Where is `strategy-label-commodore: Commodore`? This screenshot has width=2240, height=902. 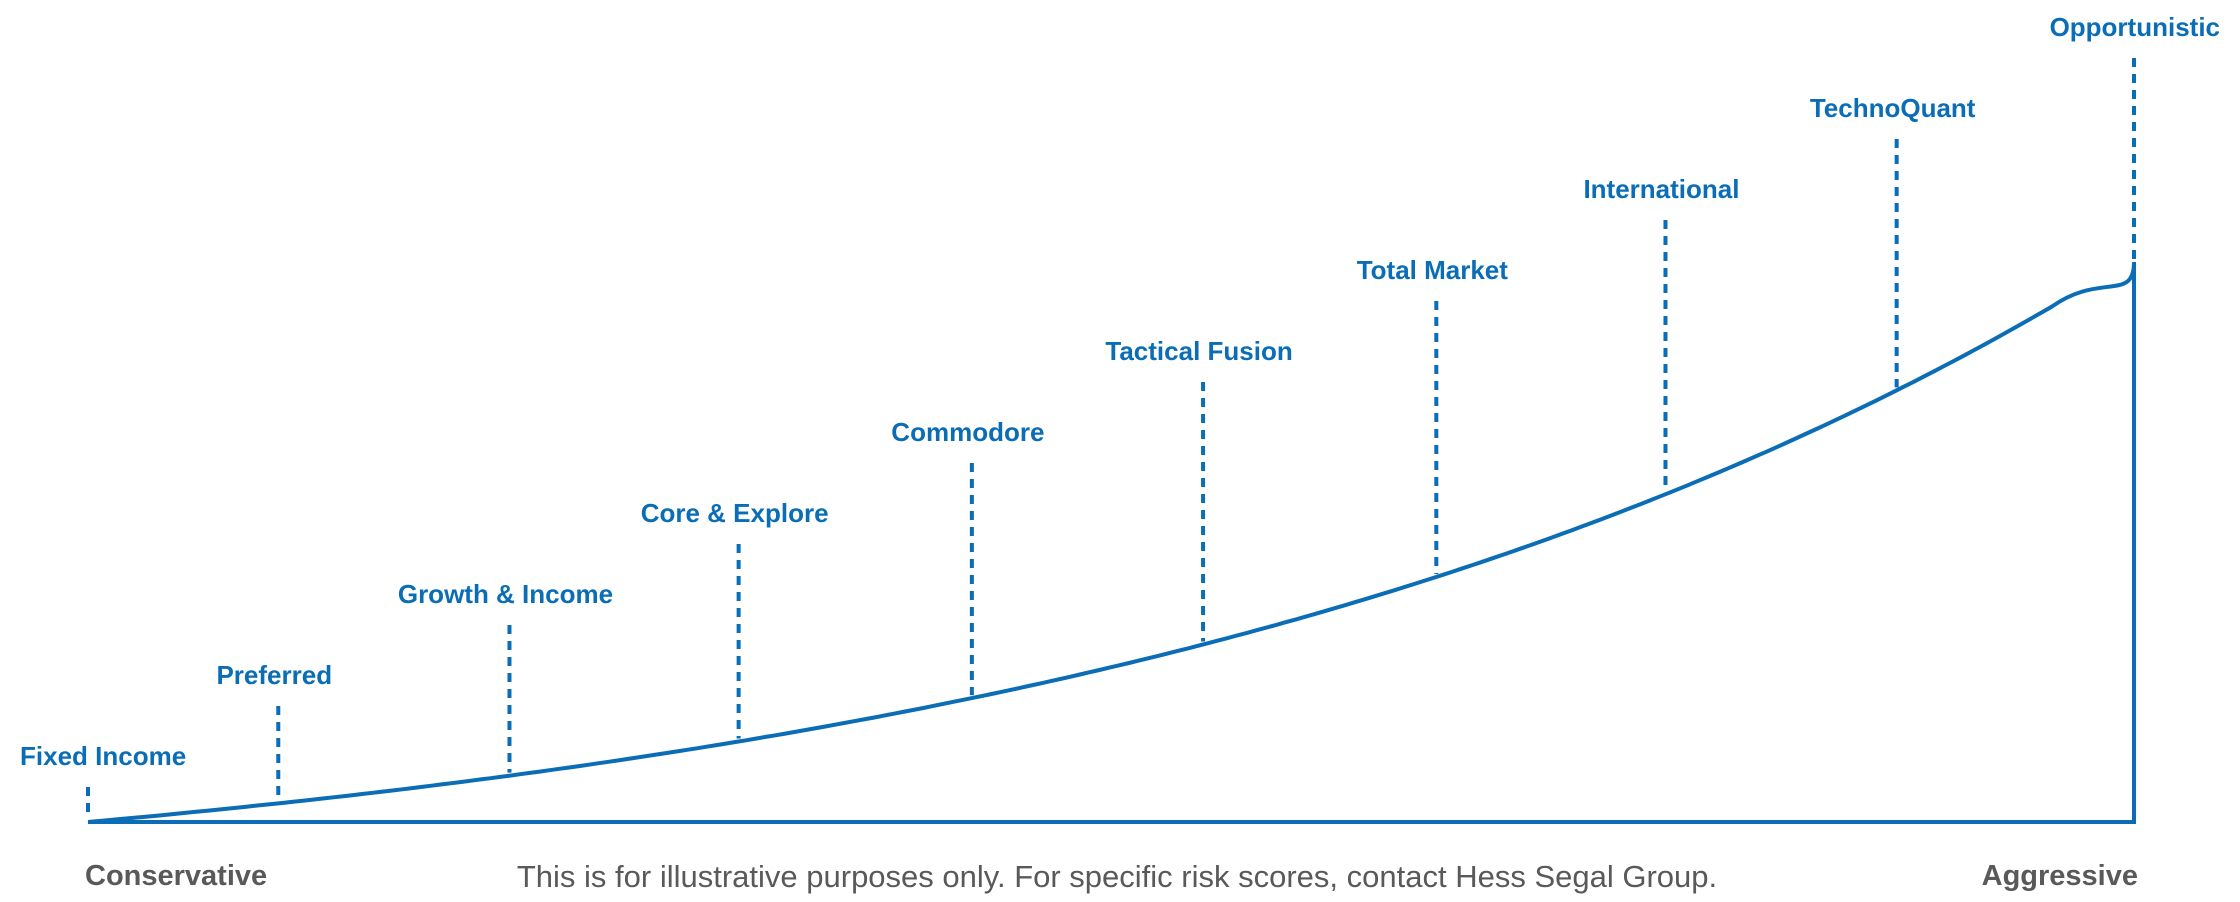 strategy-label-commodore: Commodore is located at coordinates (967, 432).